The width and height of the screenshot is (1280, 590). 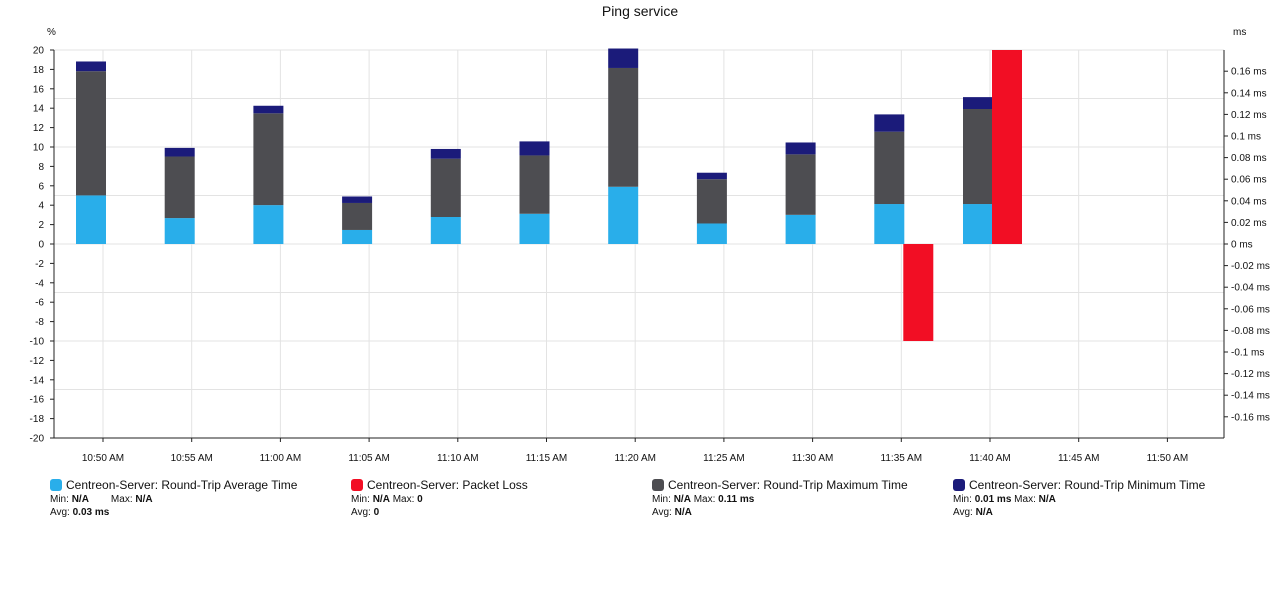 I want to click on left-axis-tick-label: -8, so click(x=39, y=322).